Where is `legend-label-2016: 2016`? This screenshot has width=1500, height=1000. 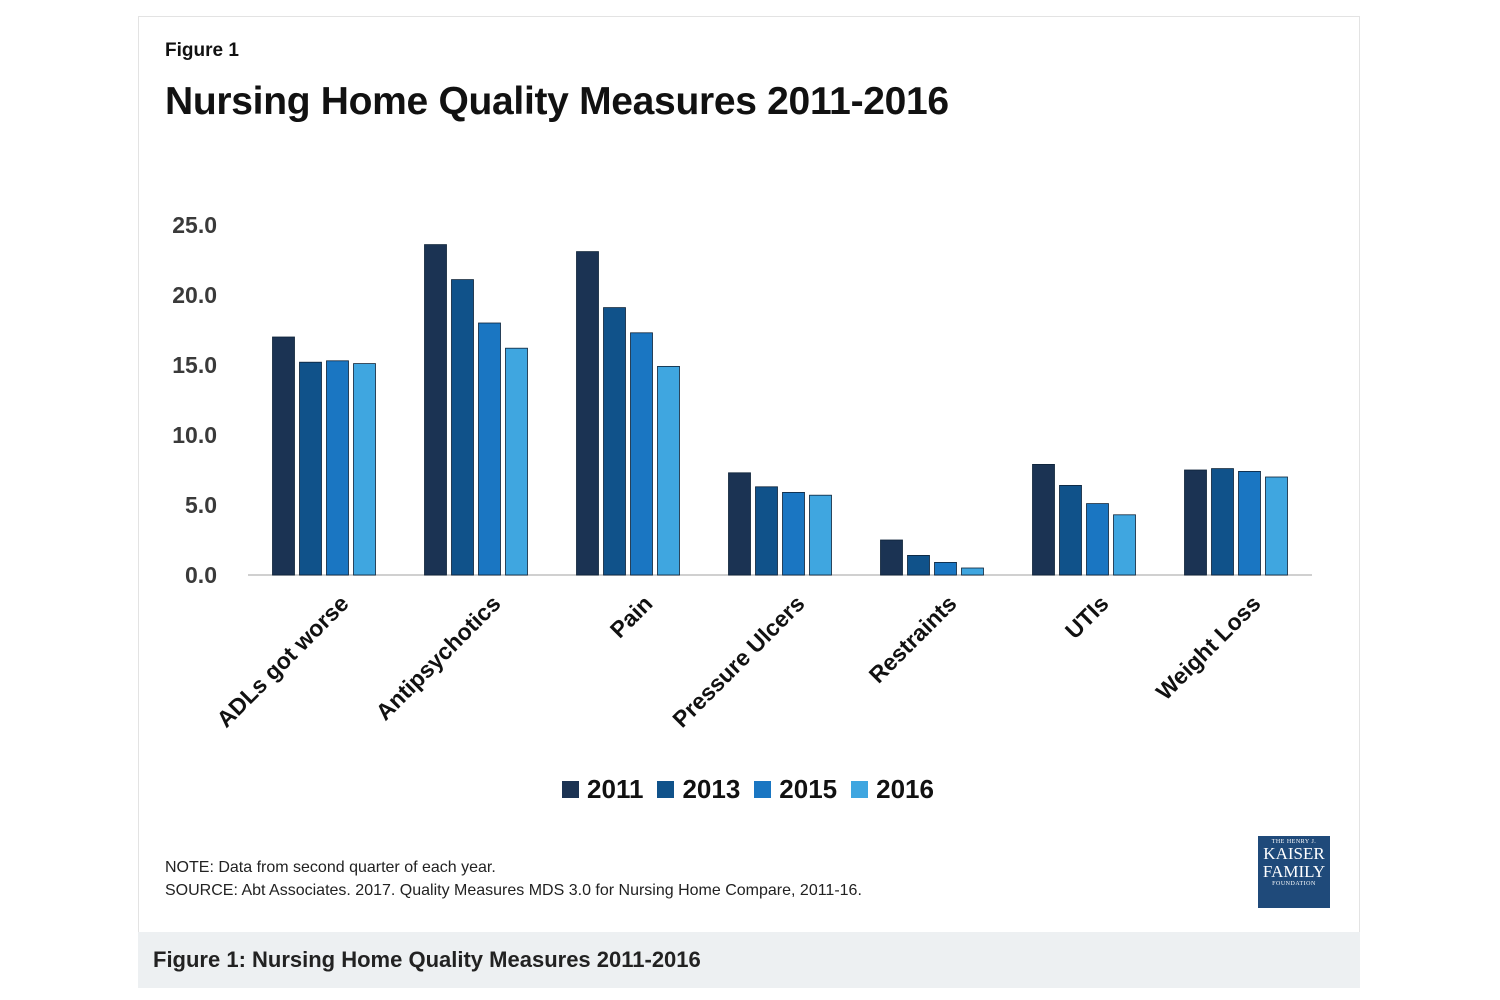
legend-label-2016: 2016 is located at coordinates (905, 789).